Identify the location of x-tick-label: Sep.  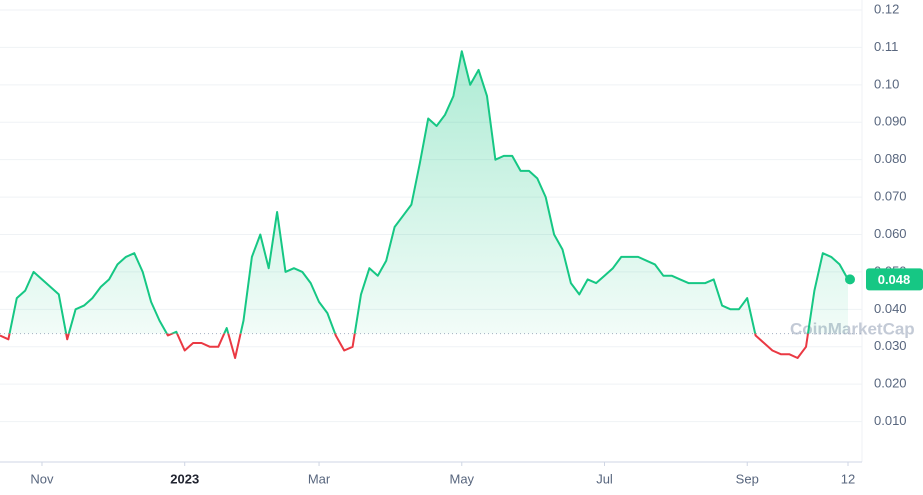
(747, 478).